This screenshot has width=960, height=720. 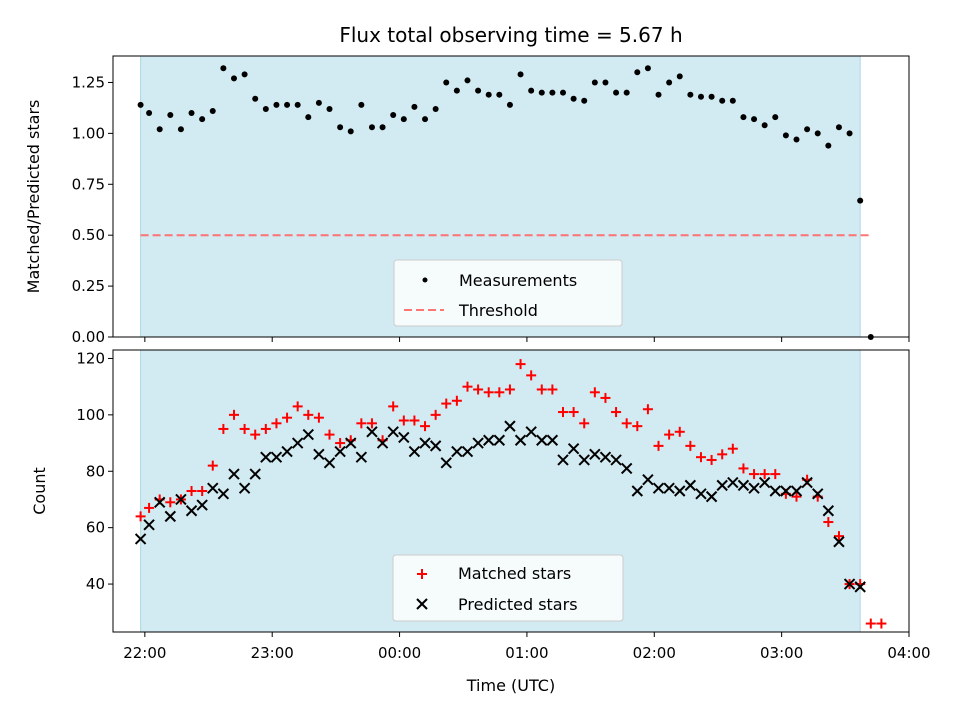 I want to click on ratio-legend: Measurements Threshold, so click(x=508, y=293).